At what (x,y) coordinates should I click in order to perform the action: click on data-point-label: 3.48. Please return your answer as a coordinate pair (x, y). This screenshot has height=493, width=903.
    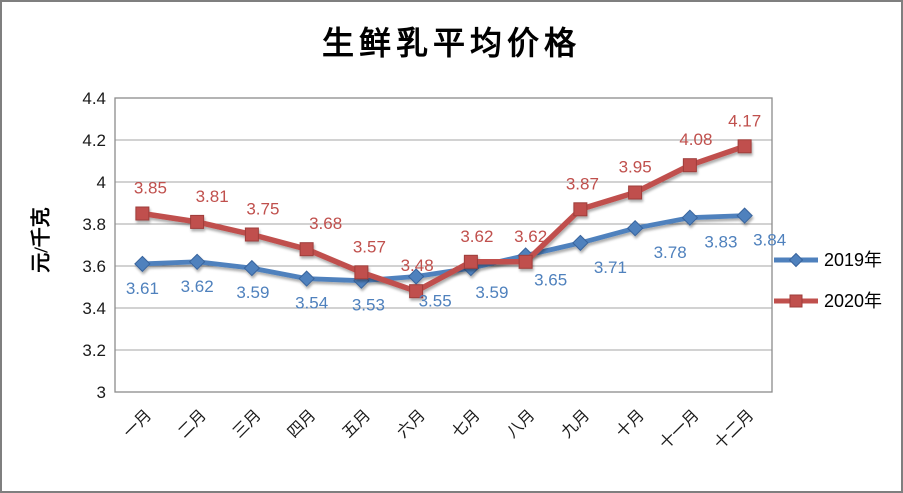
    Looking at the image, I should click on (417, 265).